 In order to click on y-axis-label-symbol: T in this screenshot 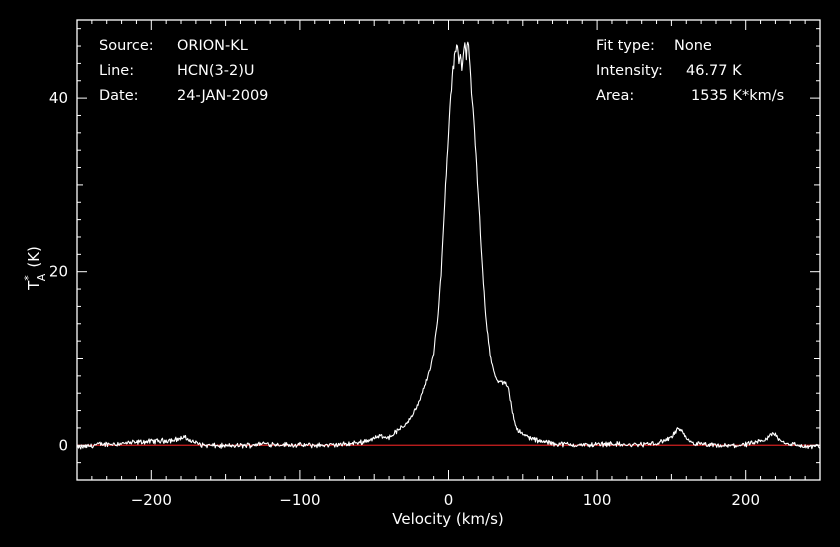, I will do `click(34, 285)`.